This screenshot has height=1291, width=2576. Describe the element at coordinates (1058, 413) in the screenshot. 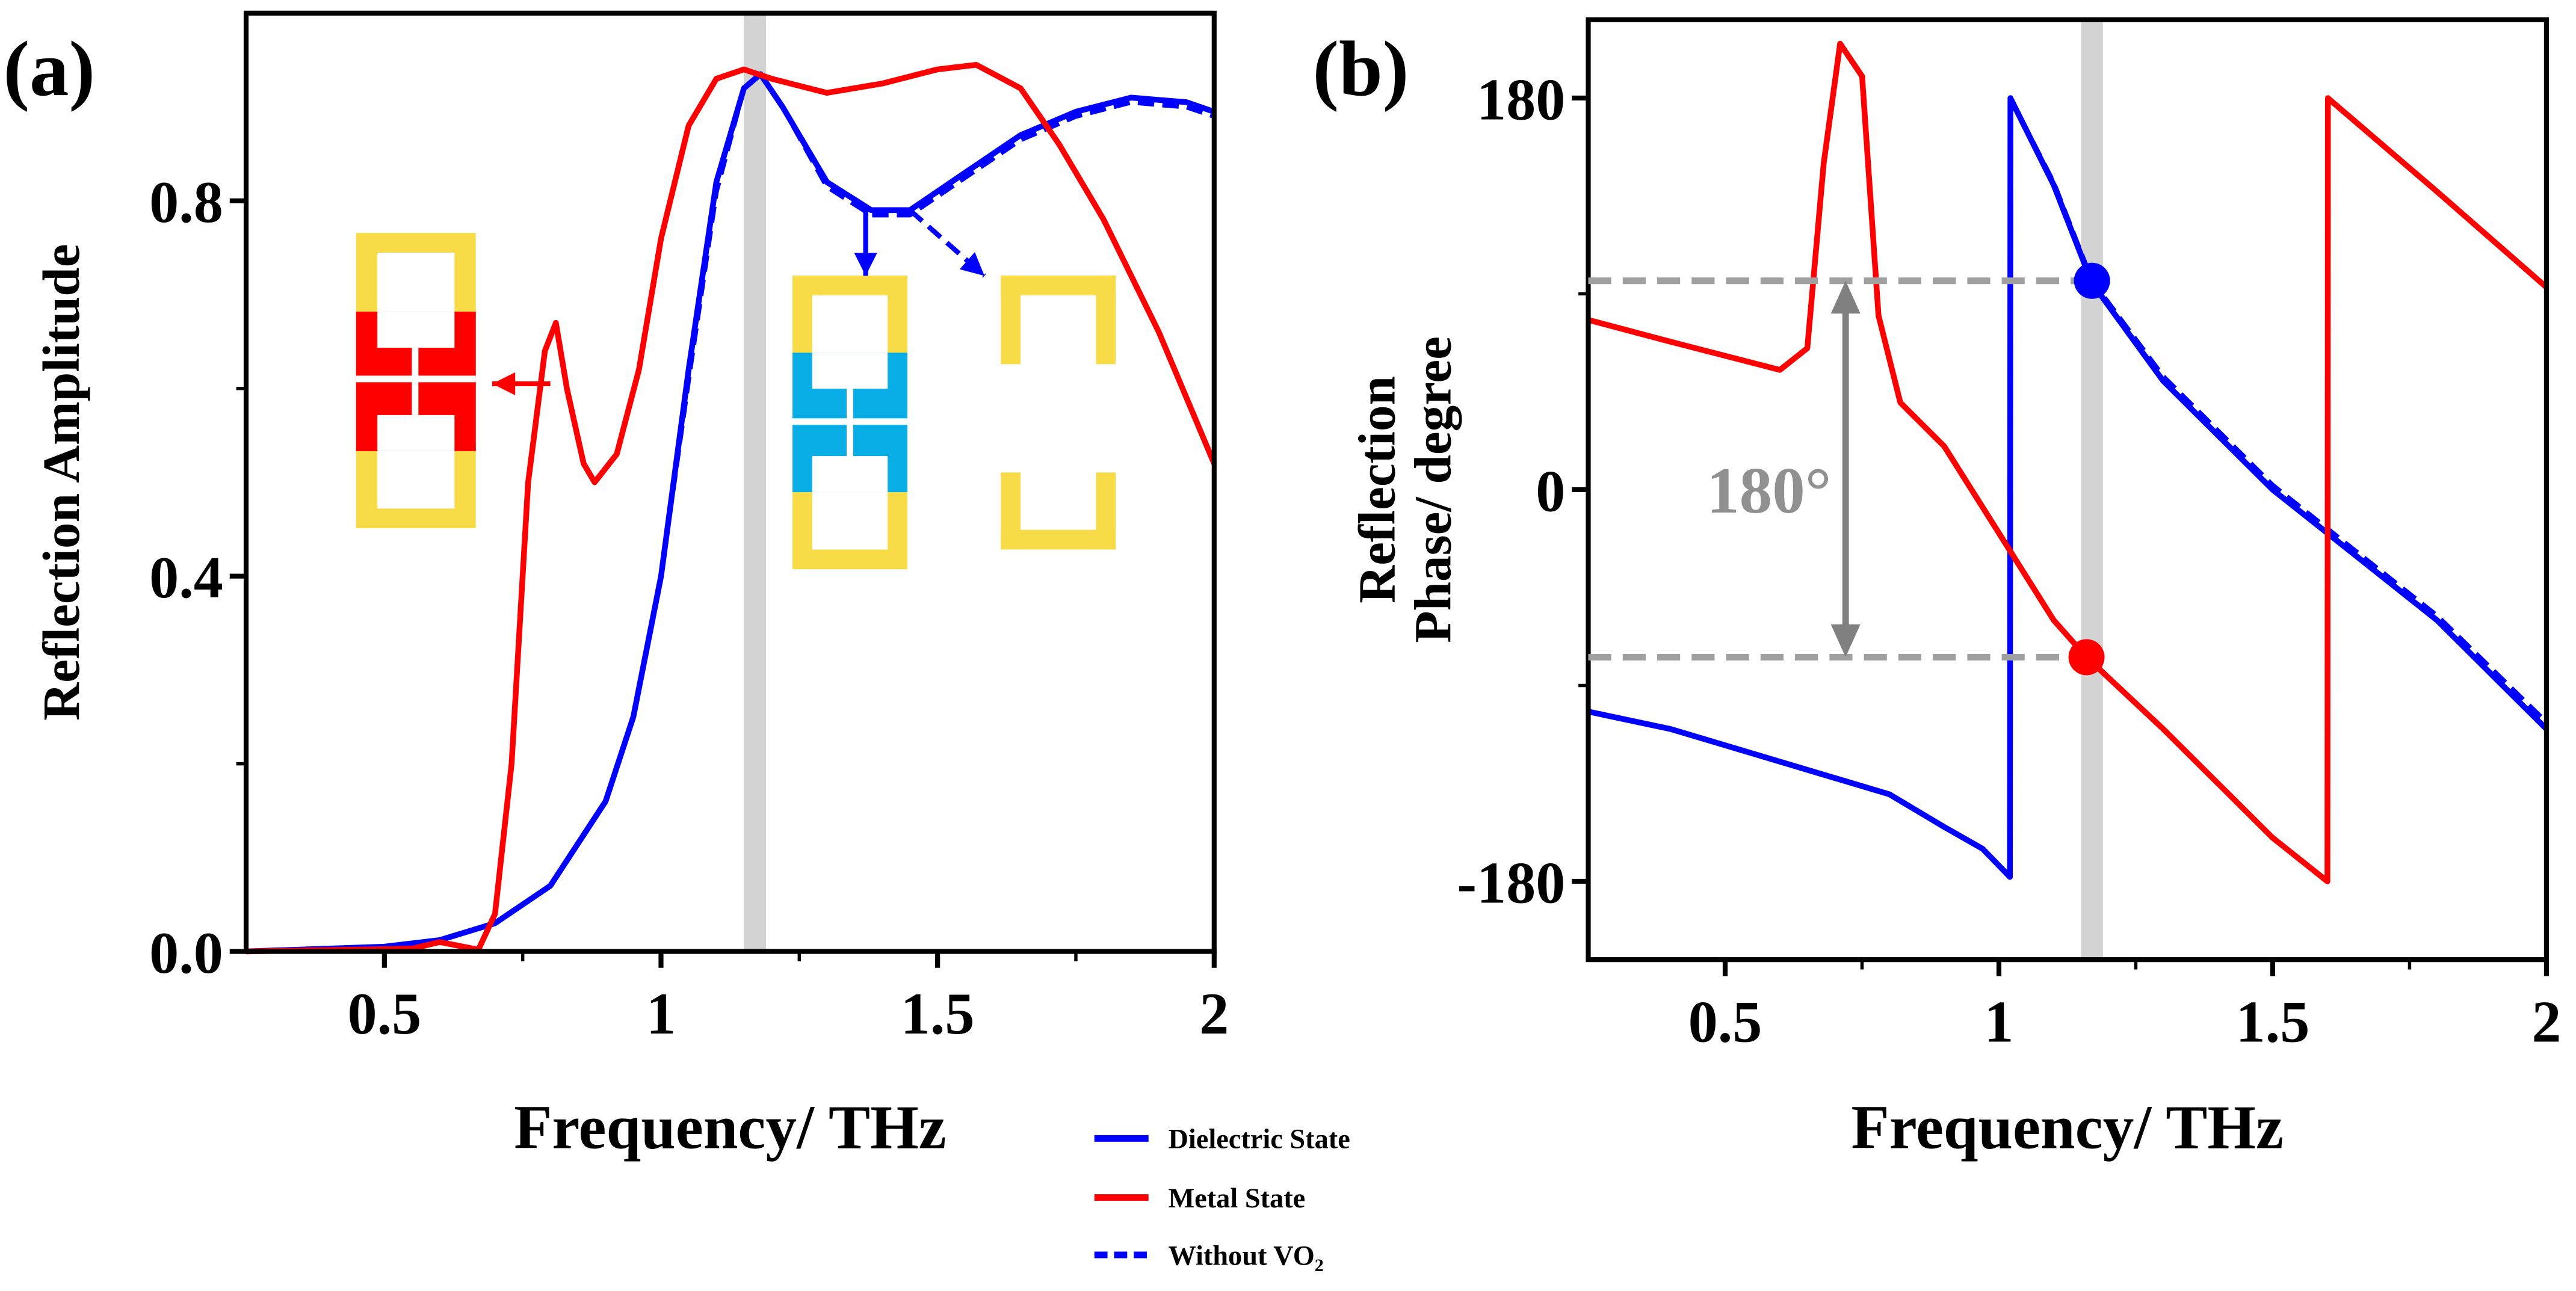

I see `without-vo2-unit-cell` at that location.